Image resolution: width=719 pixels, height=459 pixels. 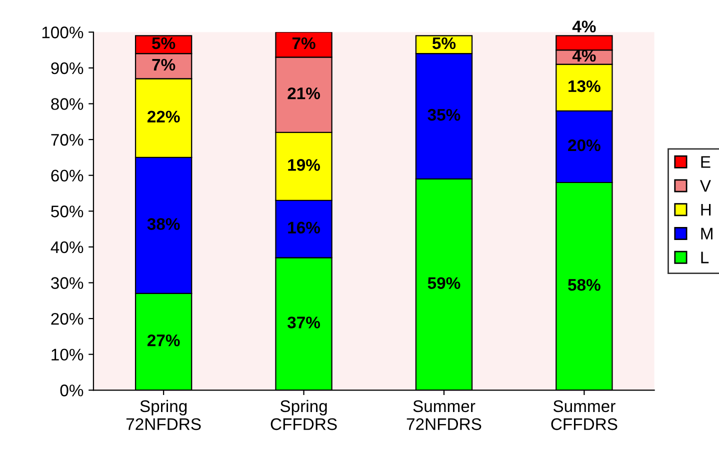 What do you see at coordinates (584, 284) in the screenshot?
I see `data-label: 58%` at bounding box center [584, 284].